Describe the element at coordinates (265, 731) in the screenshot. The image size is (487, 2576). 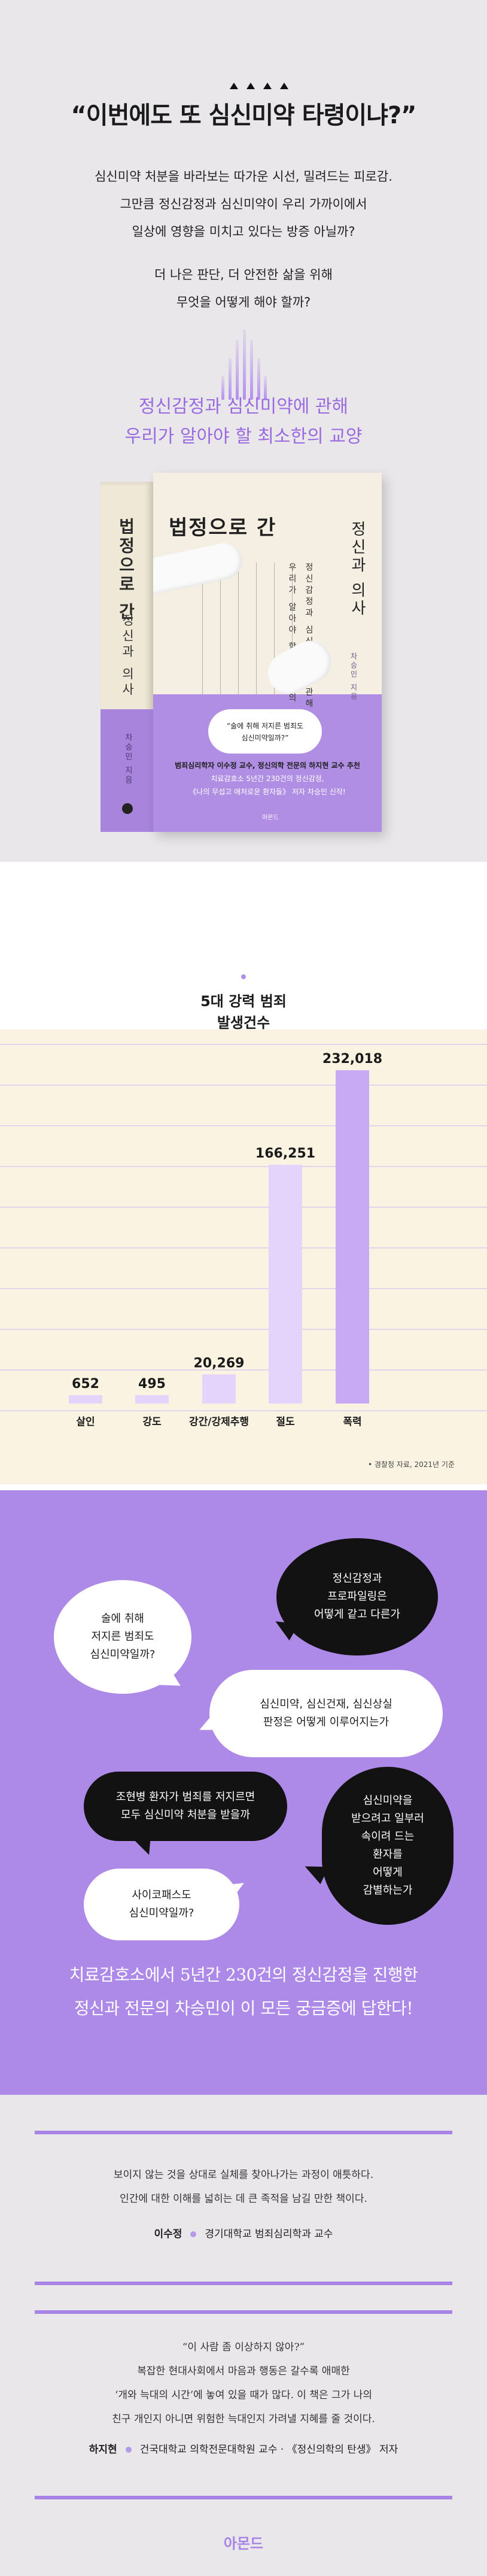
I see `cover-badge: “술에 취해 저지른 범죄도 심신미약일까?”` at that location.